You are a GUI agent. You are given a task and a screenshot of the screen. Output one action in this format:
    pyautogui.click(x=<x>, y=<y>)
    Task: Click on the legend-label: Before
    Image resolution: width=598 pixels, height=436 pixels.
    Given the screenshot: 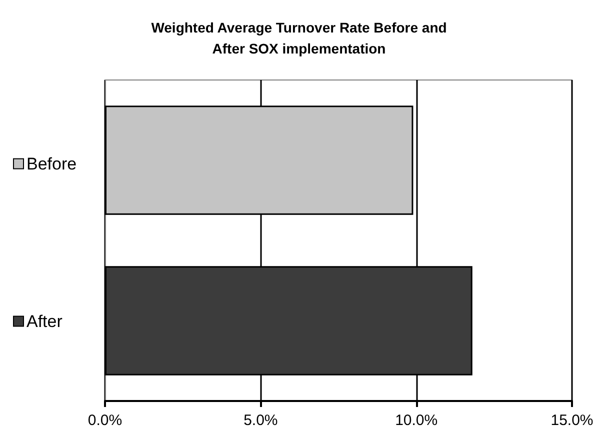 What is the action you would take?
    pyautogui.click(x=51, y=164)
    